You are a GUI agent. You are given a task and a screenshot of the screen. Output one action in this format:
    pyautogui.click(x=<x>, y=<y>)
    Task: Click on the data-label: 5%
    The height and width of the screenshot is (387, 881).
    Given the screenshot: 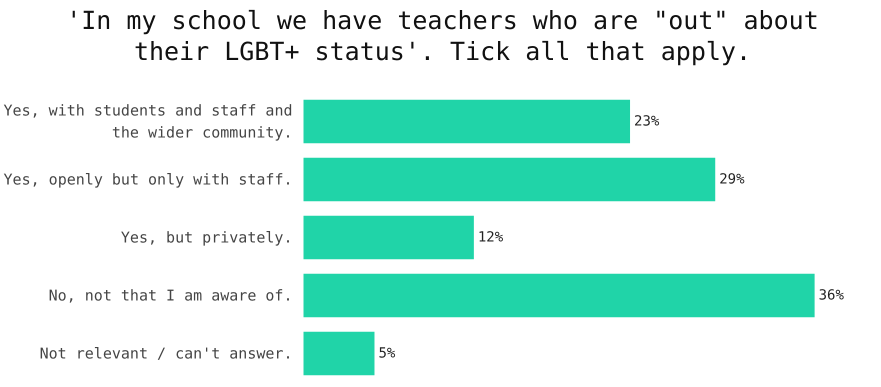 What is the action you would take?
    pyautogui.click(x=387, y=354)
    